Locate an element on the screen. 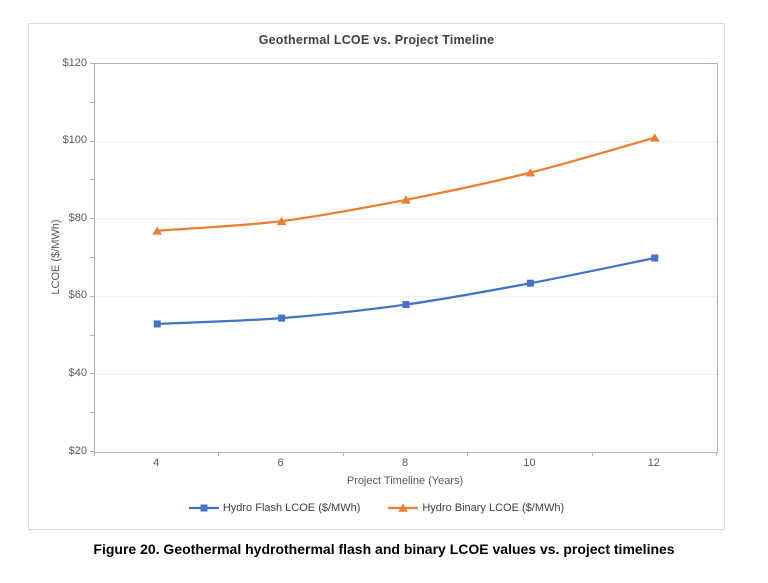  y-tick-label: $100 is located at coordinates (74, 140).